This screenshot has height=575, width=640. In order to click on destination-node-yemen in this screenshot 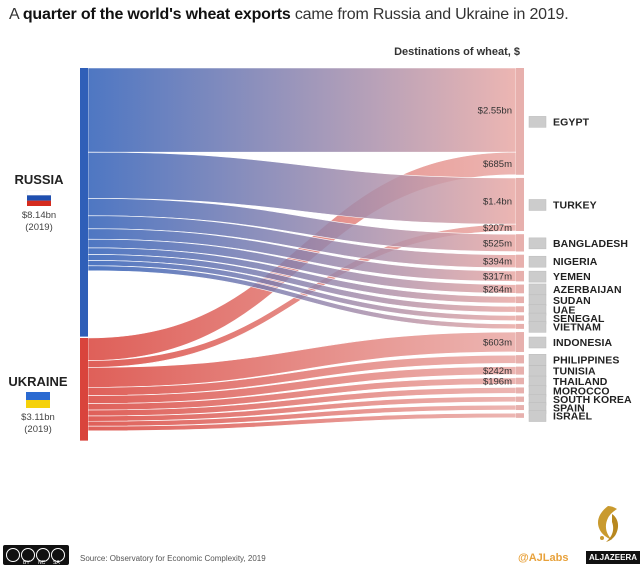, I will do `click(520, 276)`.